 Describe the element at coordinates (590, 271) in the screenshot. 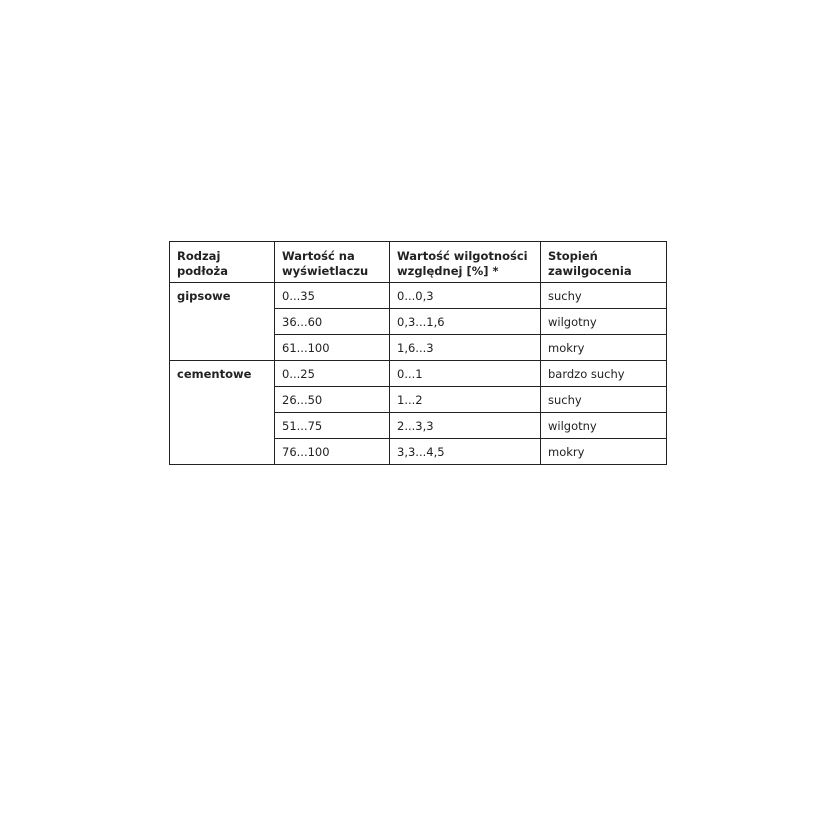

I see `header-line: zawilgocenia` at that location.